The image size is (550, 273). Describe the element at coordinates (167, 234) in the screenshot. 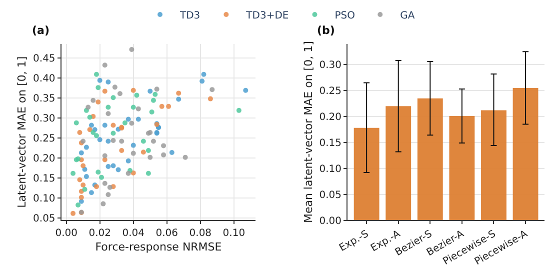

I see `x-tick-label: 0.06` at that location.